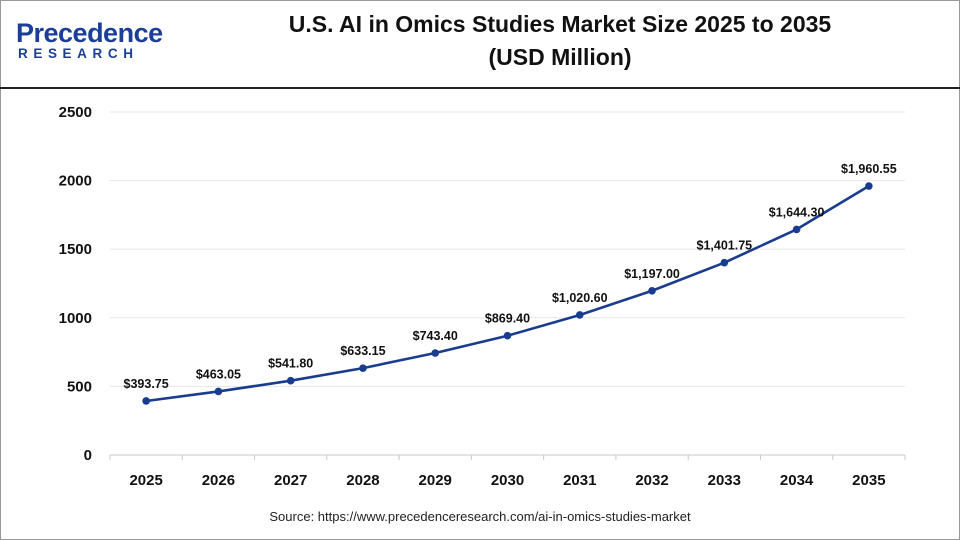 The height and width of the screenshot is (540, 960). Describe the element at coordinates (89, 33) in the screenshot. I see `logo-wordmark: Precedence` at that location.